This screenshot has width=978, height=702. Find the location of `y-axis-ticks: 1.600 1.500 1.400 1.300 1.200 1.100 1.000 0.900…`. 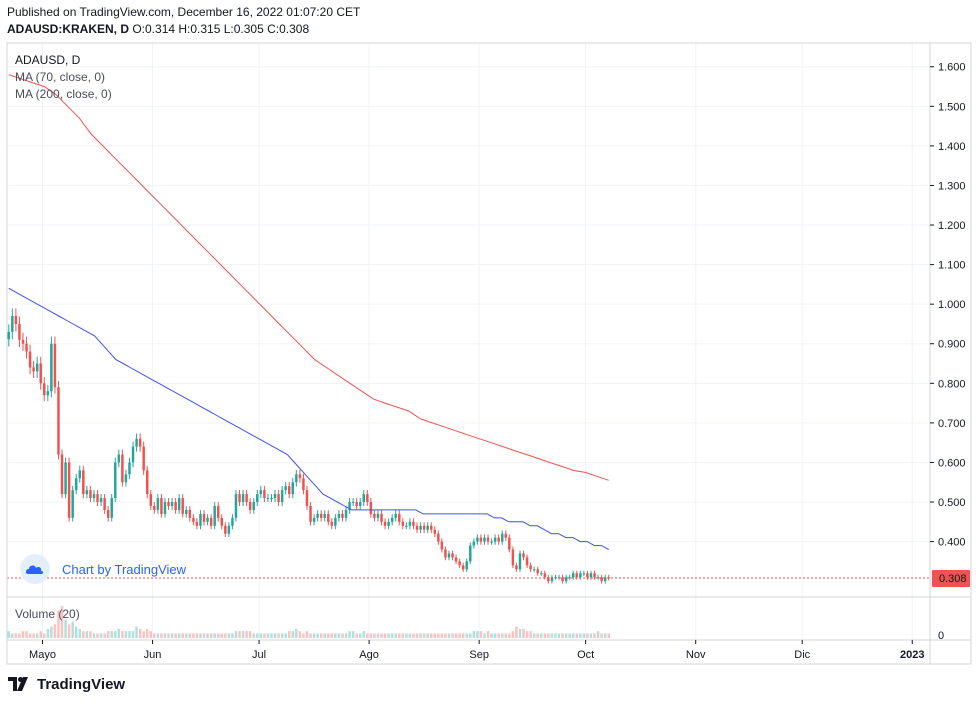

y-axis-ticks: 1.600 1.500 1.400 1.300 1.200 1.100 1.000 0.900… is located at coordinates (948, 305).